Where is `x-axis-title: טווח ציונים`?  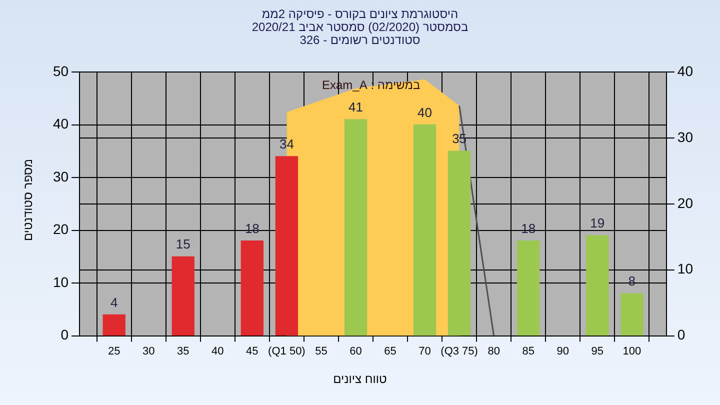
x-axis-title: טווח ציונים is located at coordinates (360, 379).